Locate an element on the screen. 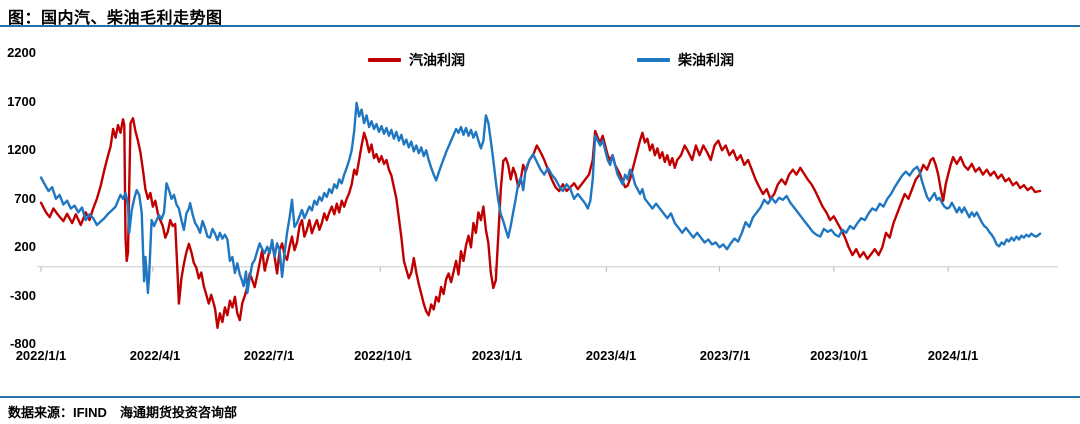 The image size is (1080, 424). y-axis-tick-label: 200 is located at coordinates (25, 246).